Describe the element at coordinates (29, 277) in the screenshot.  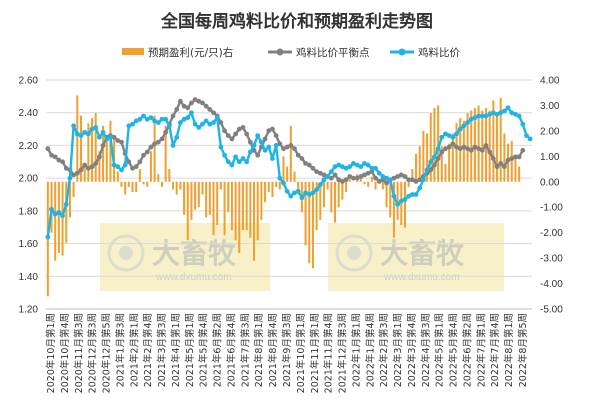
I see `left-tick-label: 1.40` at that location.